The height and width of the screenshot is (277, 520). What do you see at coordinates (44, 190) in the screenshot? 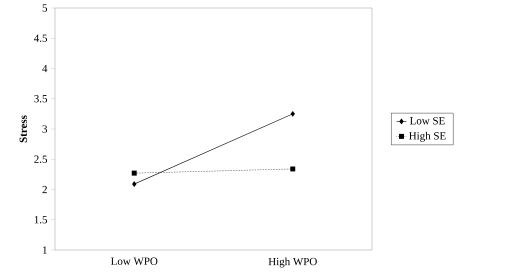
I see `y-tick-label: 2` at bounding box center [44, 190].